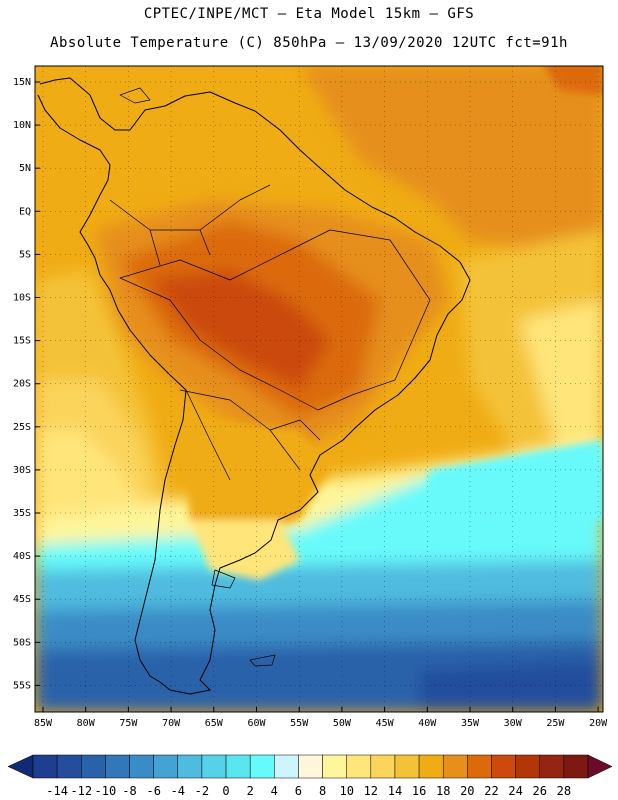  What do you see at coordinates (256, 723) in the screenshot?
I see `lon-label: 60W` at bounding box center [256, 723].